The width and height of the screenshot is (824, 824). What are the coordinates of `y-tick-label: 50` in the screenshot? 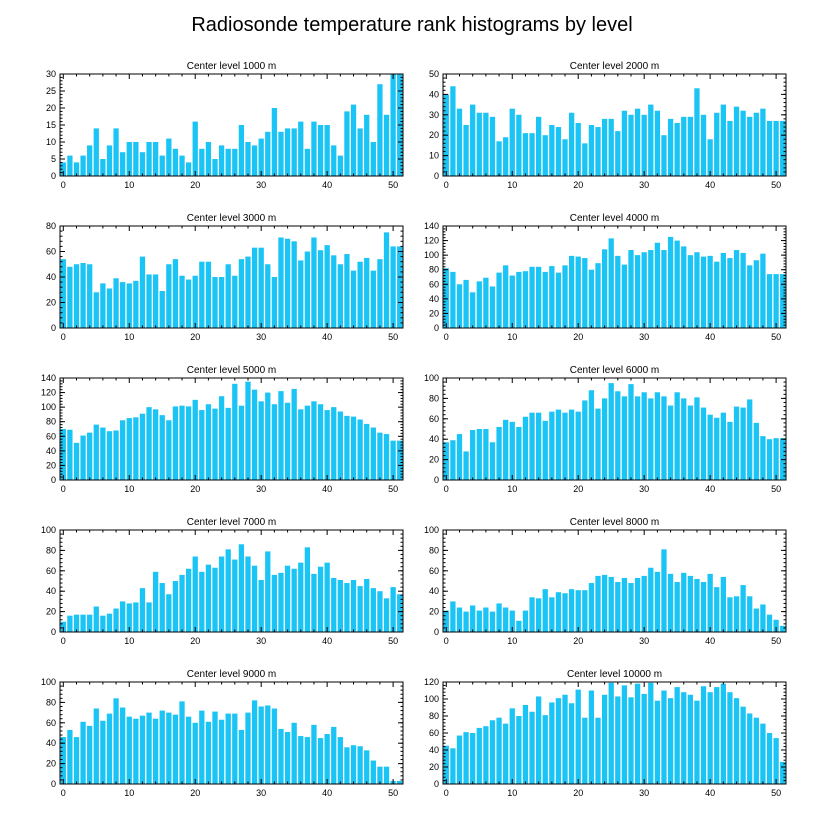 It's located at (434, 74).